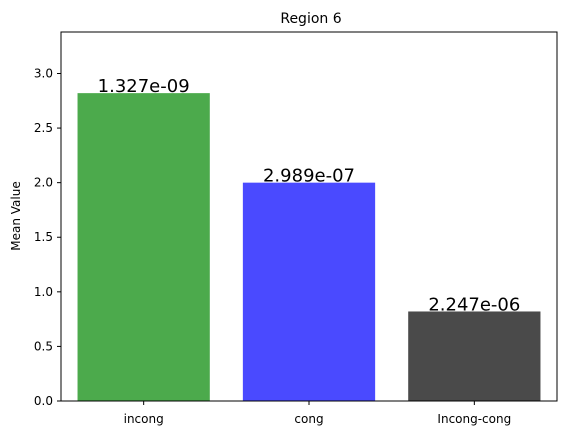 Image resolution: width=567 pixels, height=435 pixels. What do you see at coordinates (43, 292) in the screenshot?
I see `y-tick-label: 1.0` at bounding box center [43, 292].